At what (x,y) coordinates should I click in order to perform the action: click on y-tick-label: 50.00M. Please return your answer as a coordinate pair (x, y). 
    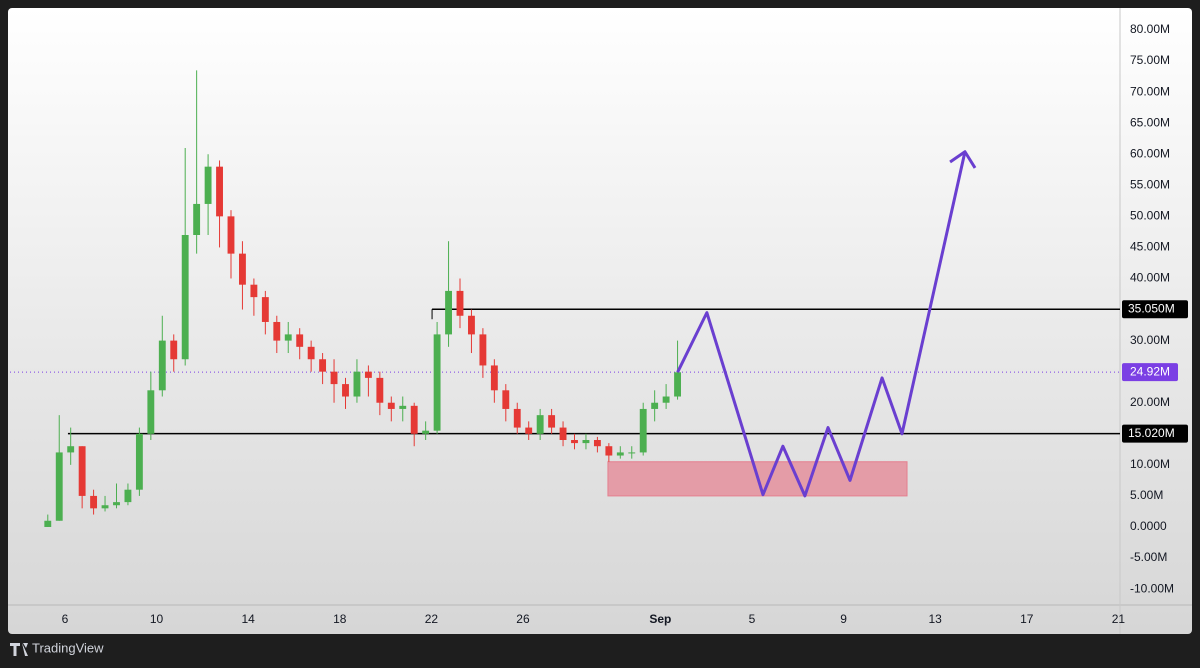
    Looking at the image, I should click on (1150, 216).